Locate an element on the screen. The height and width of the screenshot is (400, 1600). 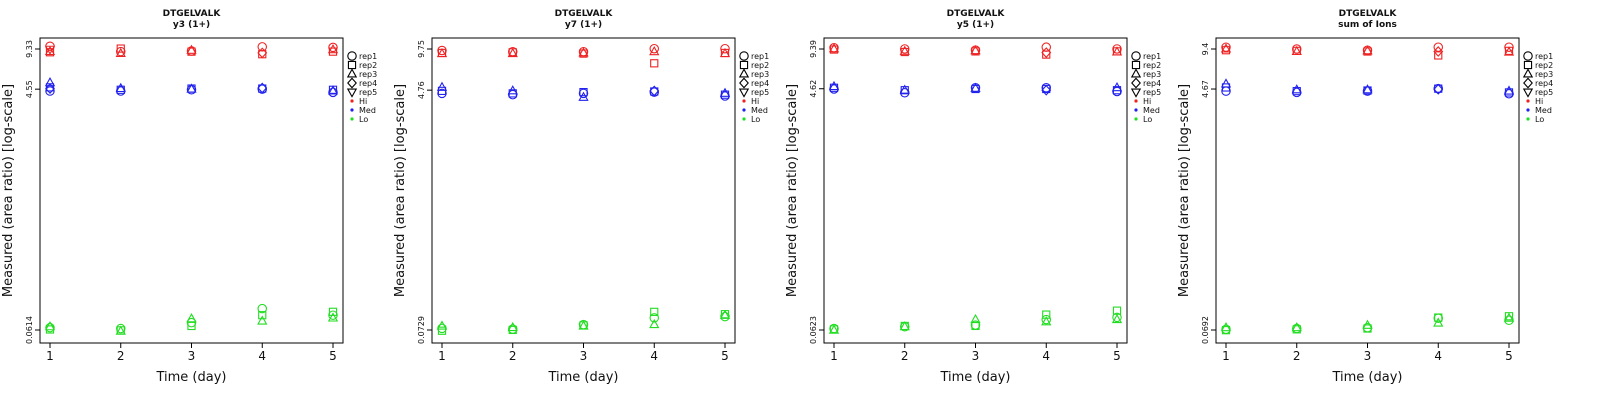
legend-label: rep3 is located at coordinates (368, 74).